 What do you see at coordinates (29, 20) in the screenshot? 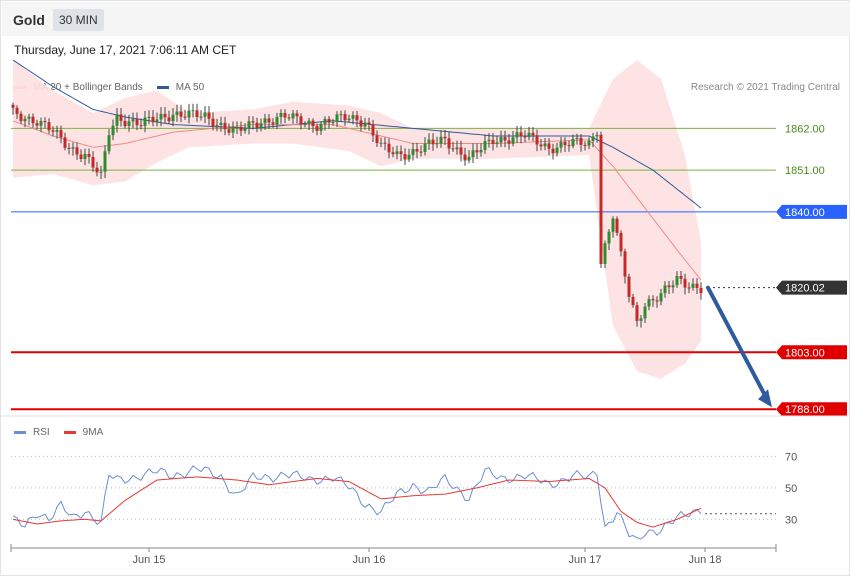
I see `symbol-label: Gold` at bounding box center [29, 20].